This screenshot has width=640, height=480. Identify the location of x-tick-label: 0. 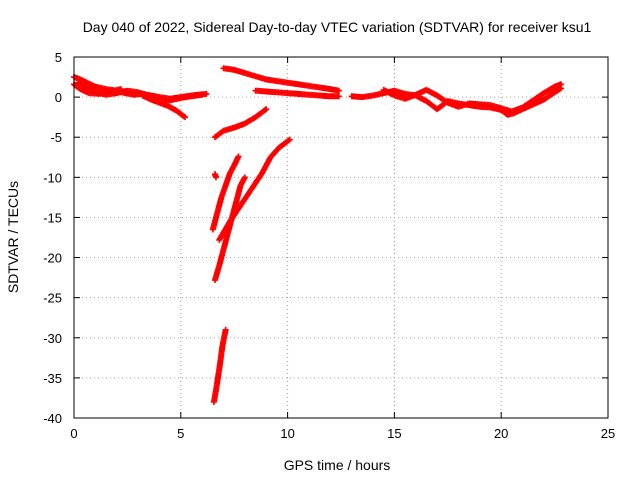
(73, 433).